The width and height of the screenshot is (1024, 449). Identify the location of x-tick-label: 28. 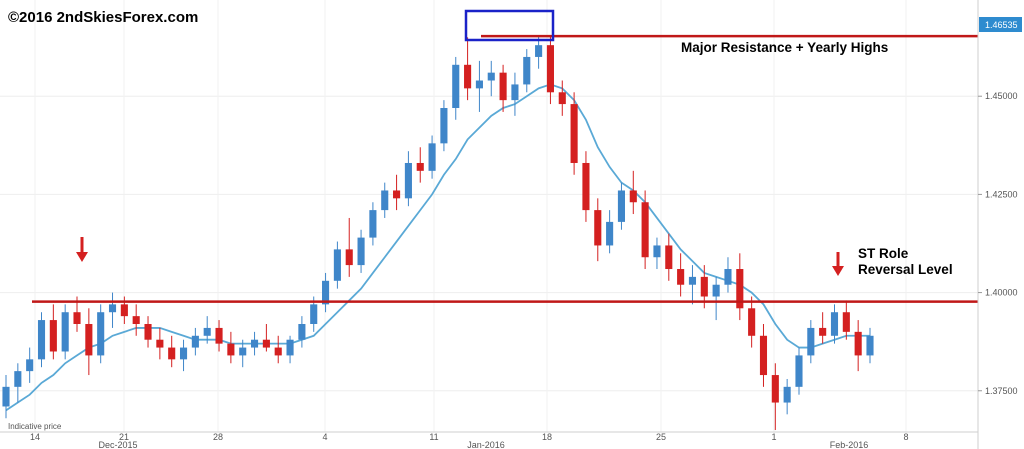
(218, 437).